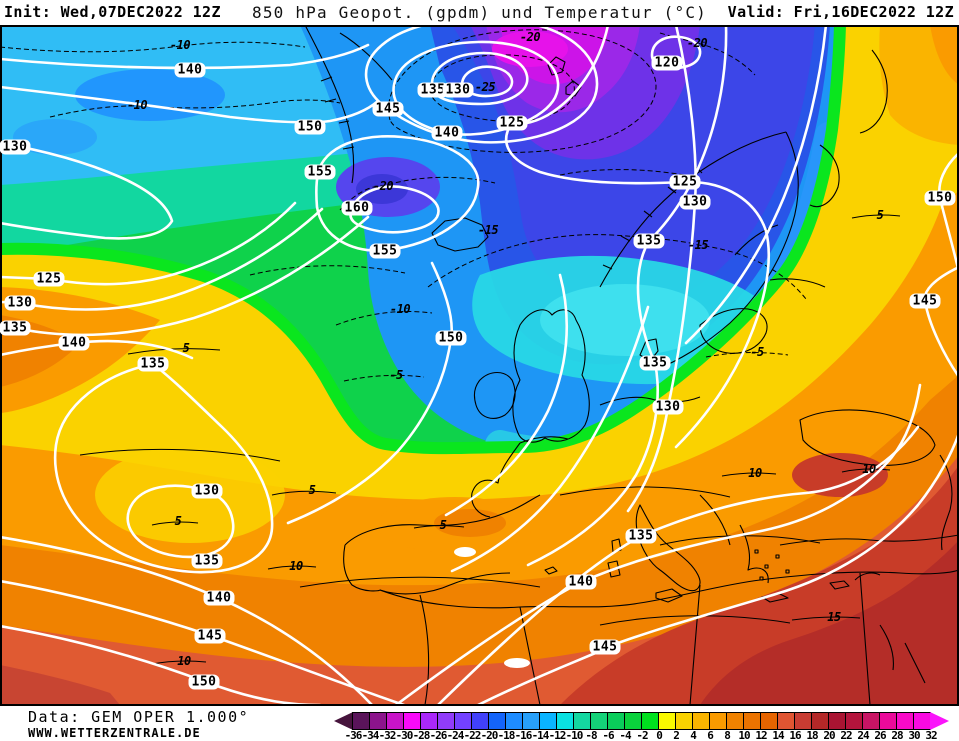 The height and width of the screenshot is (741, 959). I want to click on data-source-label: Data: GEM OPER 1.000°, so click(139, 717).